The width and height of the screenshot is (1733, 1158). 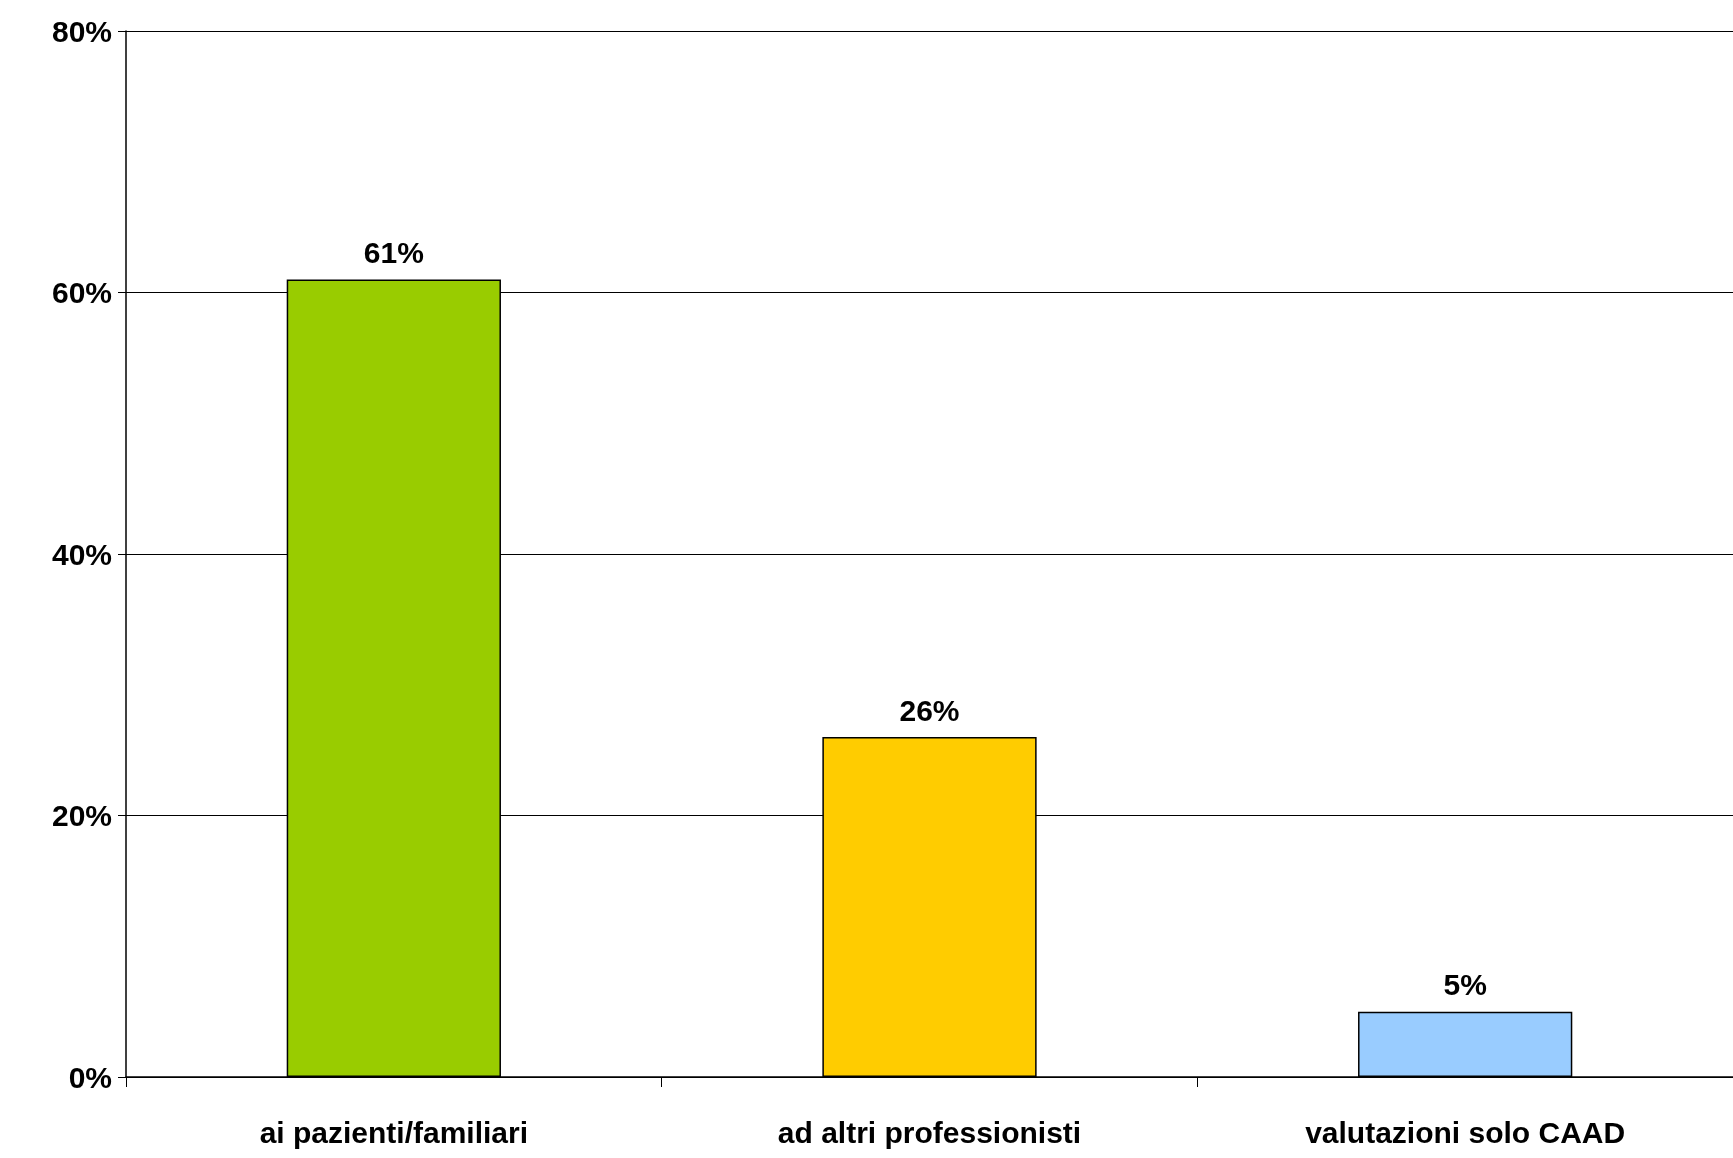 What do you see at coordinates (929, 1132) in the screenshot?
I see `x-tick-label: ad altri professionisti` at bounding box center [929, 1132].